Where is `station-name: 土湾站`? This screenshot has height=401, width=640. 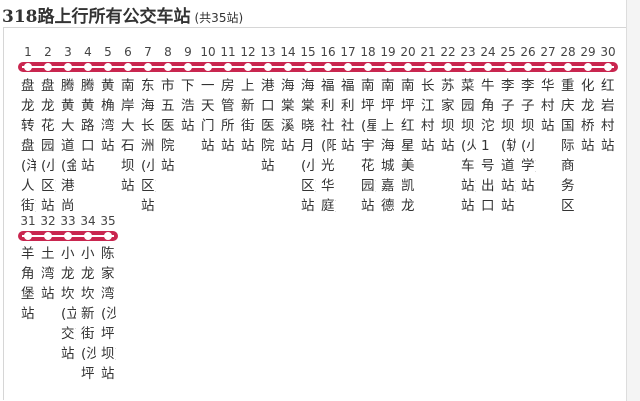
station-name: 土湾站 is located at coordinates (48, 274).